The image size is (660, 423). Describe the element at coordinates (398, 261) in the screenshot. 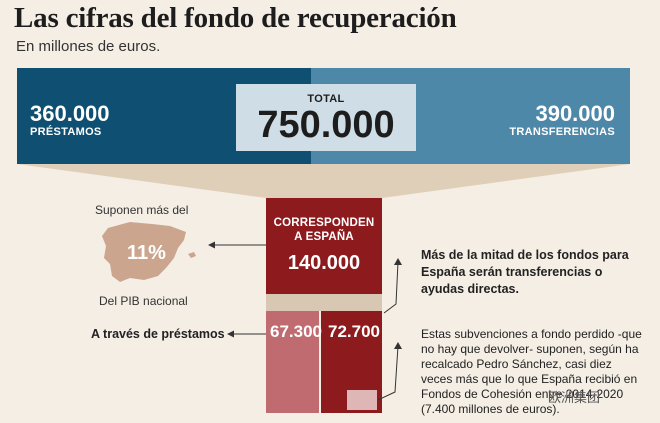

I see `transfers-note-arrow-head` at that location.